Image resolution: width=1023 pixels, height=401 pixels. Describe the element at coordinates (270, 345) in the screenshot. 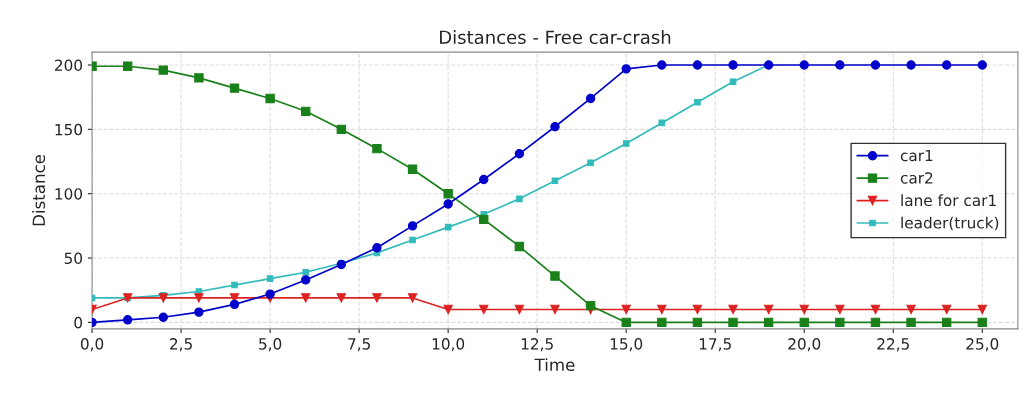

I see `x-tick-label: 5,0` at that location.